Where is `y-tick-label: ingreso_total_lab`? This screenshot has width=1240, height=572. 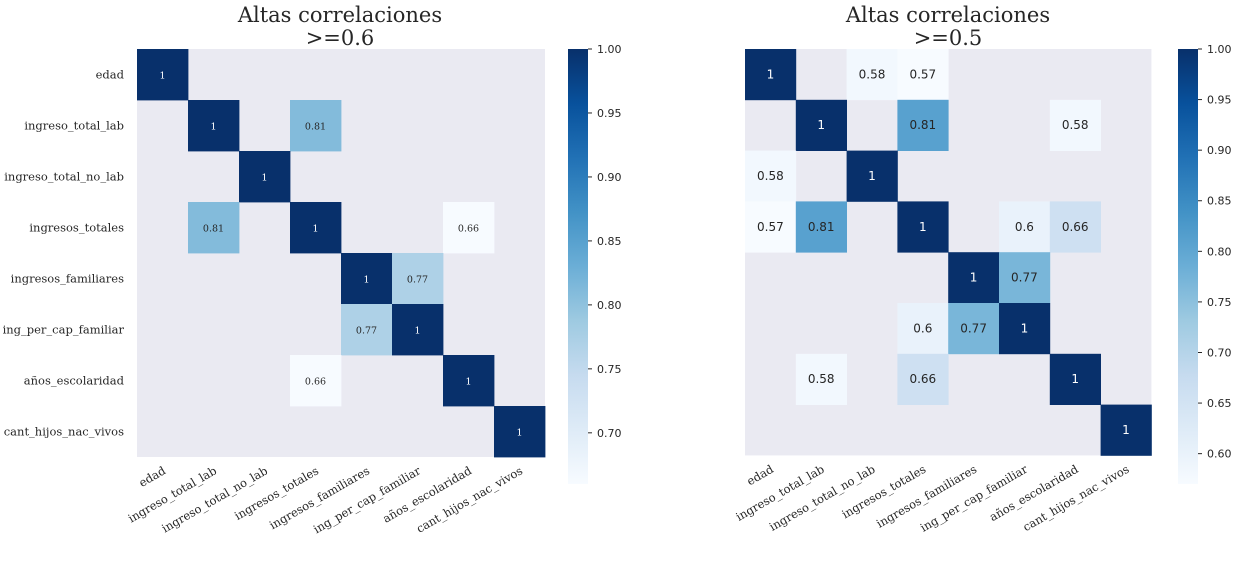
y-tick-label: ingreso_total_lab is located at coordinates (74, 126).